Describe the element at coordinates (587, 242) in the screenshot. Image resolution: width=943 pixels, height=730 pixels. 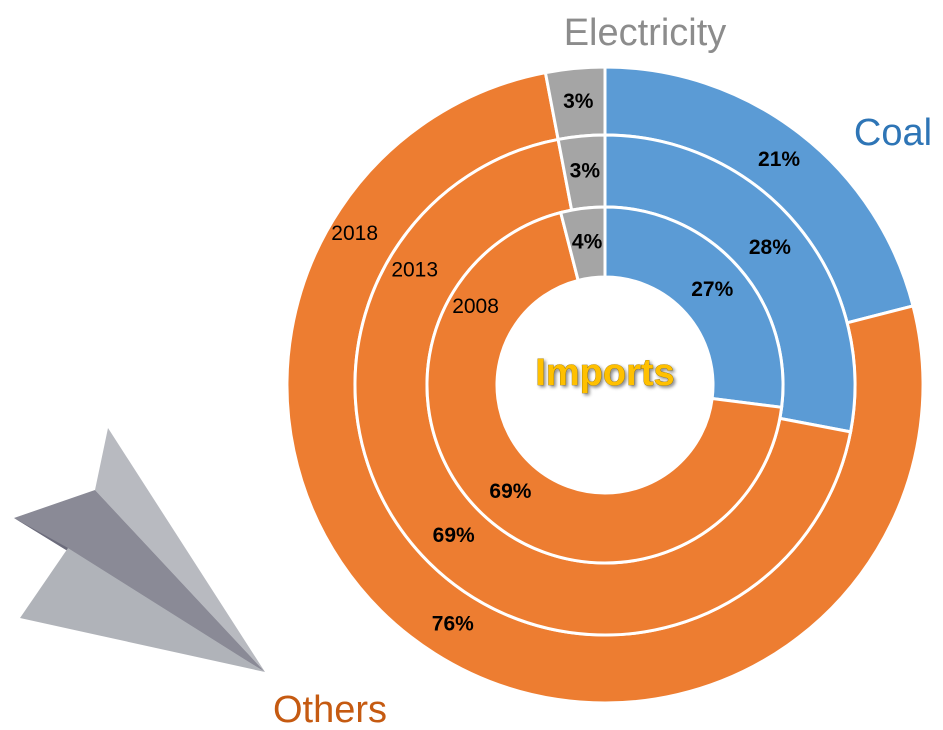
I see `data-label: 4%` at that location.